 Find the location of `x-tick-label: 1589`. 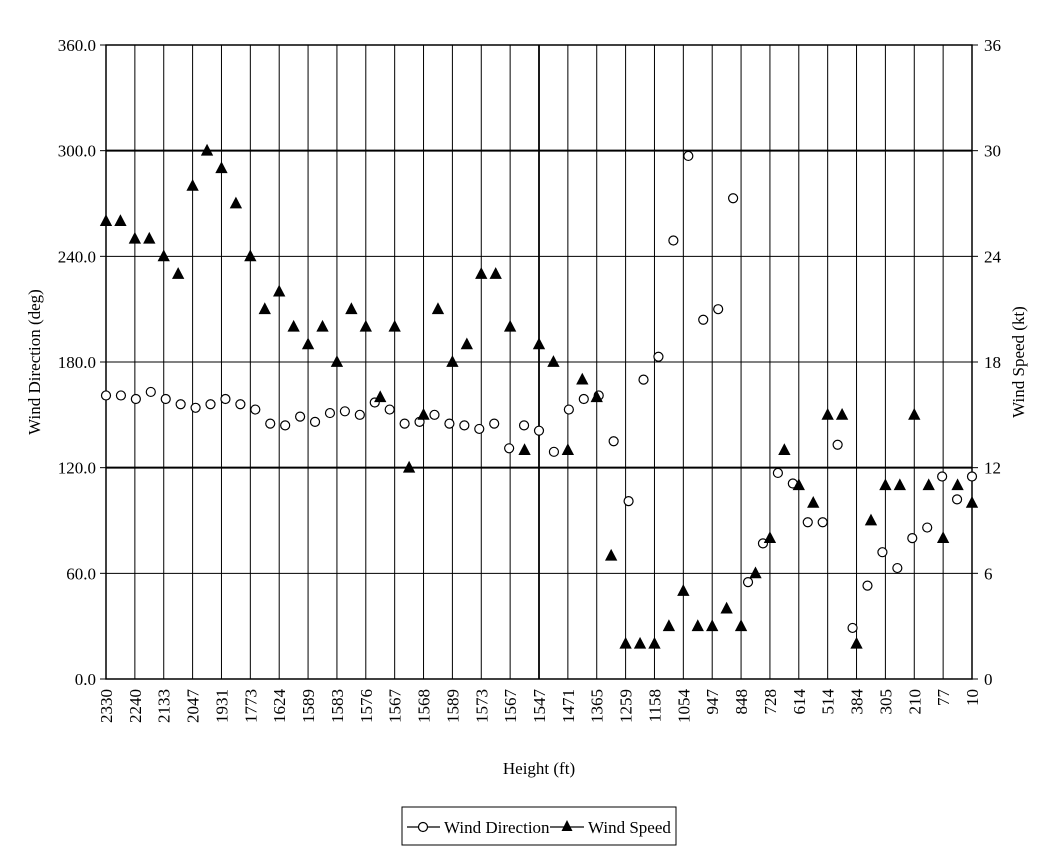

x-tick-label: 1589 is located at coordinates (452, 706).